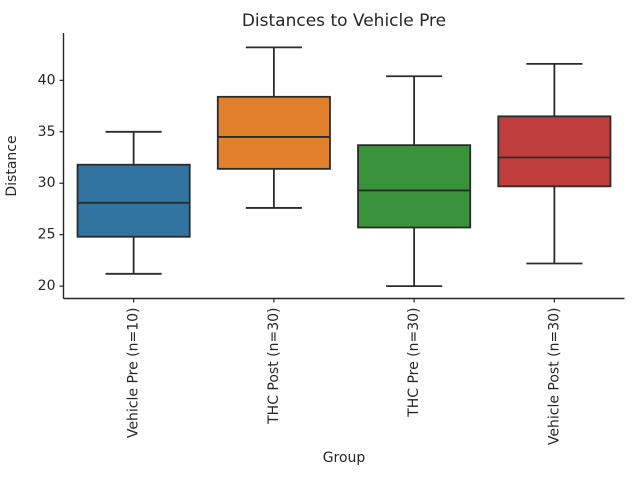 This screenshot has width=640, height=480. What do you see at coordinates (414, 363) in the screenshot?
I see `x-tick-label: THC Pre (n=30)` at bounding box center [414, 363].